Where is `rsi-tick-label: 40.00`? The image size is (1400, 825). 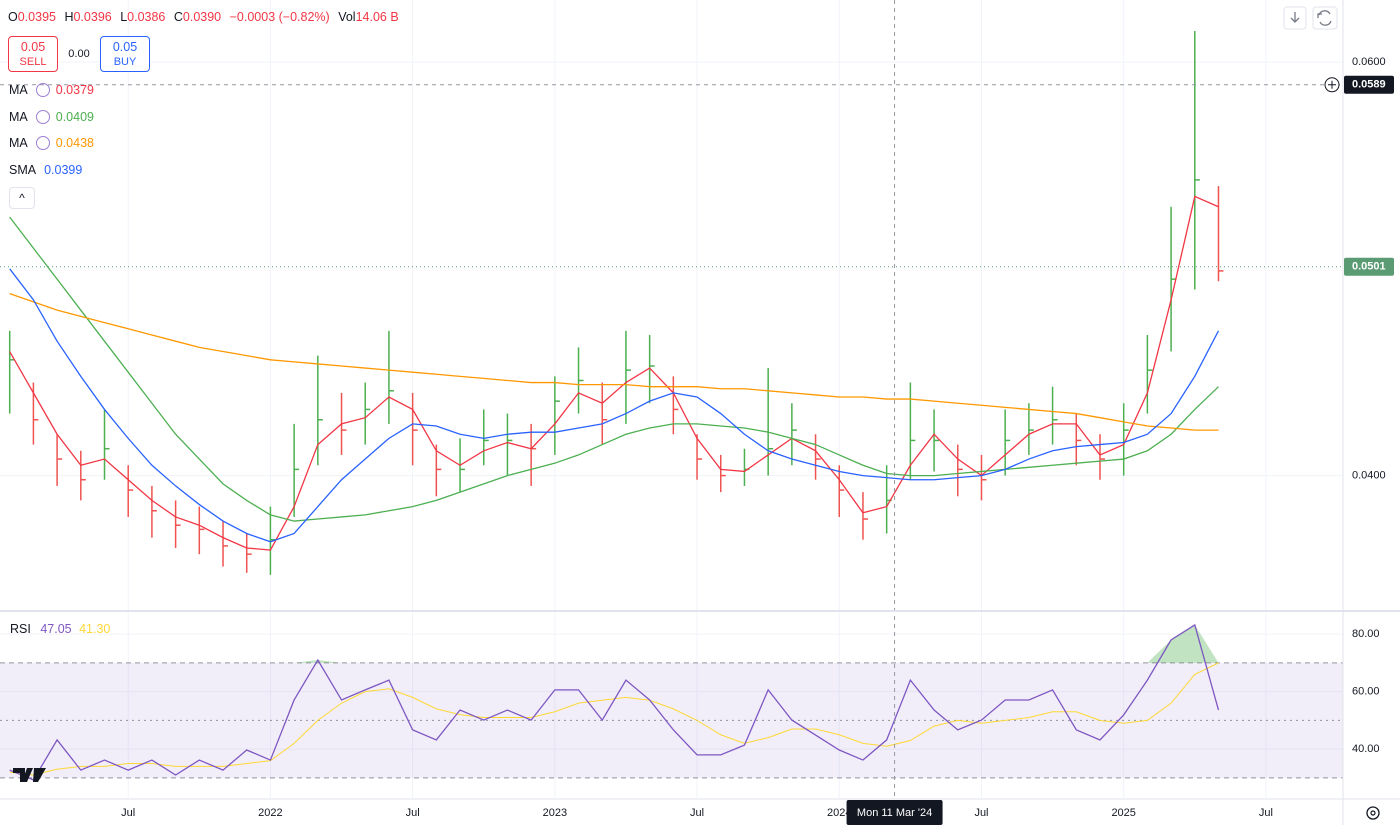
rsi-tick-label: 40.00 is located at coordinates (1366, 749).